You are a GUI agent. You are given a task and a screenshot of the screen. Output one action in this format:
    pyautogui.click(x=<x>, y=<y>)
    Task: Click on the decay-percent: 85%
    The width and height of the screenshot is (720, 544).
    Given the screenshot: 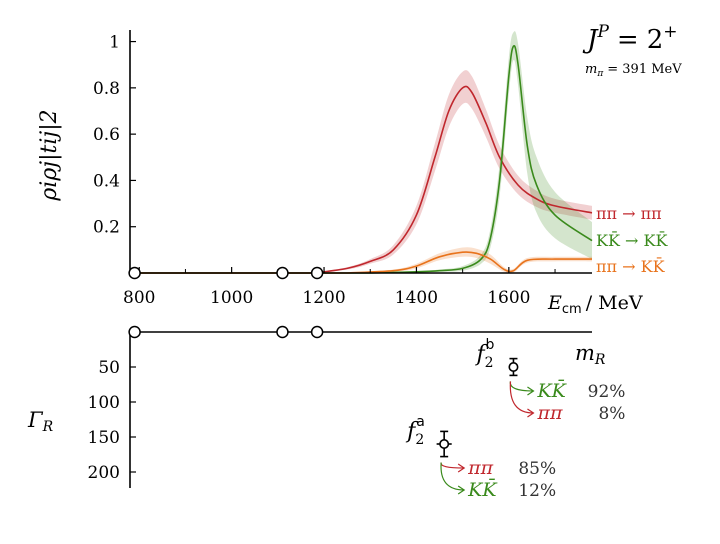 What is the action you would take?
    pyautogui.click(x=537, y=469)
    